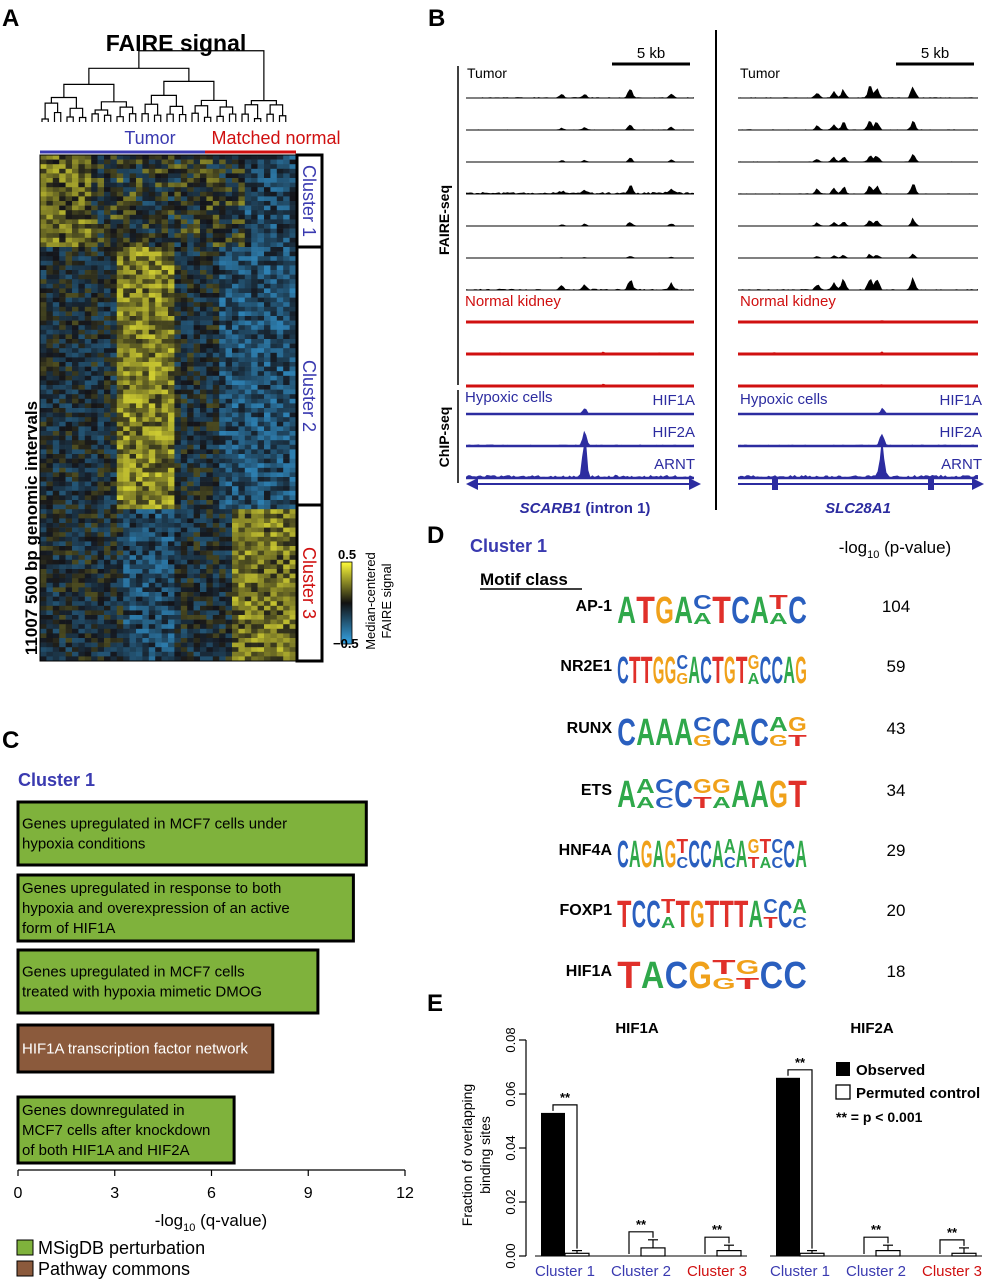 Image resolution: width=989 pixels, height=1280 pixels. Describe the element at coordinates (580, 159) in the screenshot. I see `tumor-track-signal` at that location.